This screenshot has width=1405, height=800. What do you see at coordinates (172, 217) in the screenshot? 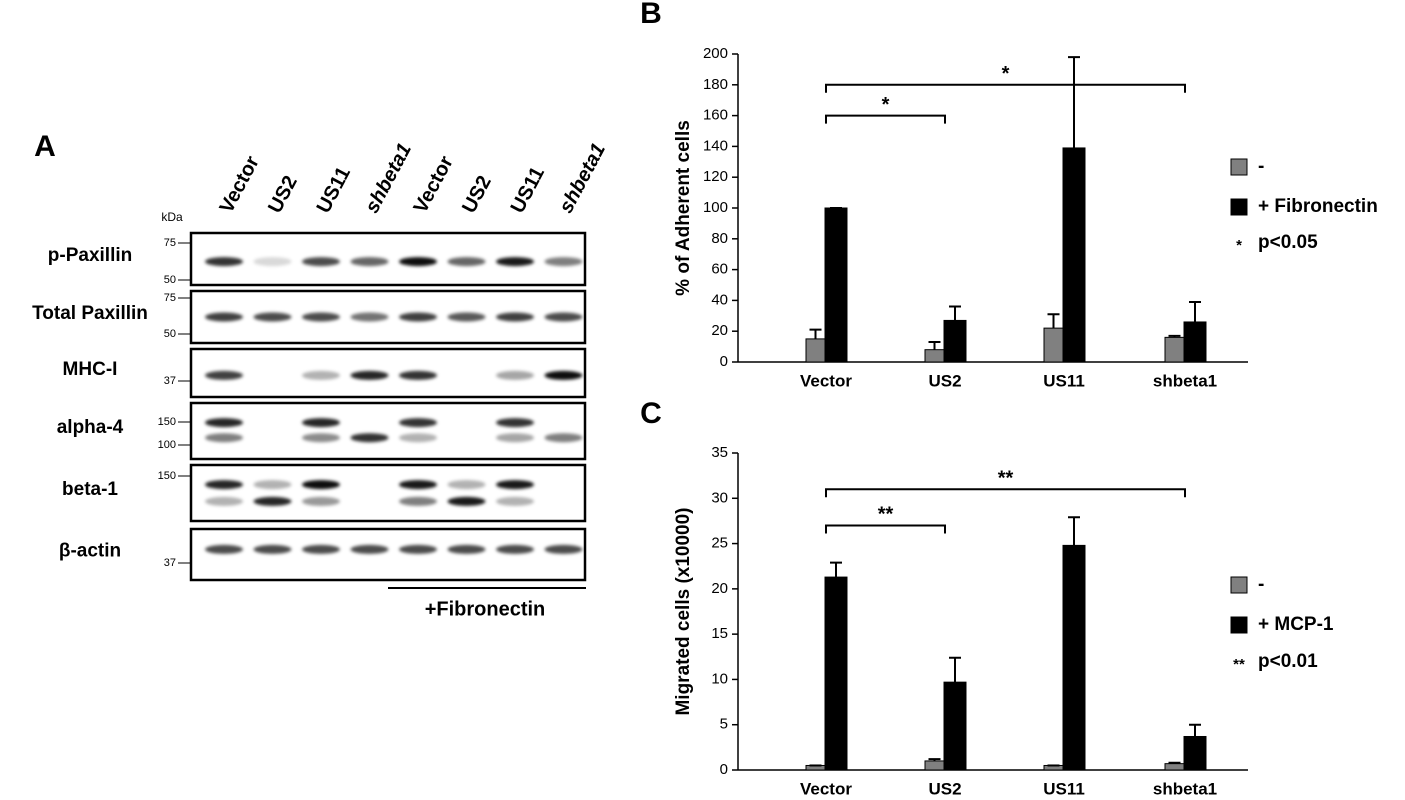
I see `kda-label: kDa` at bounding box center [172, 217].